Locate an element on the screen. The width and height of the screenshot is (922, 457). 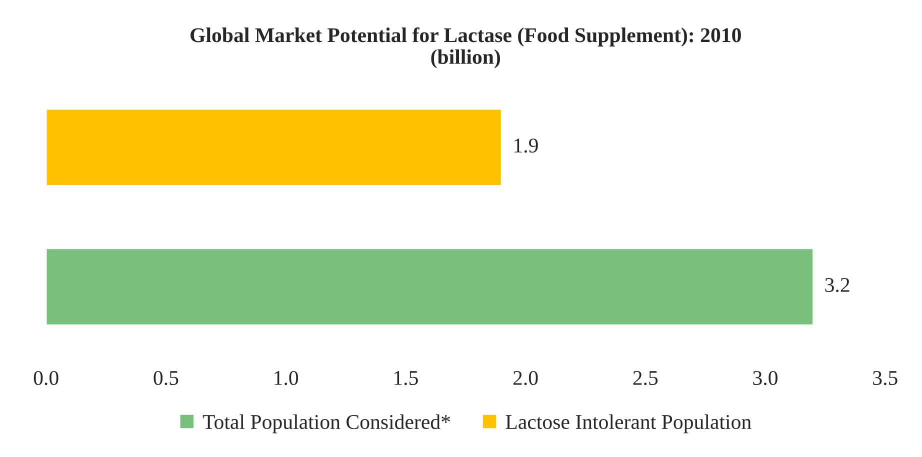
legend-label: Total Population Considered* is located at coordinates (326, 424).